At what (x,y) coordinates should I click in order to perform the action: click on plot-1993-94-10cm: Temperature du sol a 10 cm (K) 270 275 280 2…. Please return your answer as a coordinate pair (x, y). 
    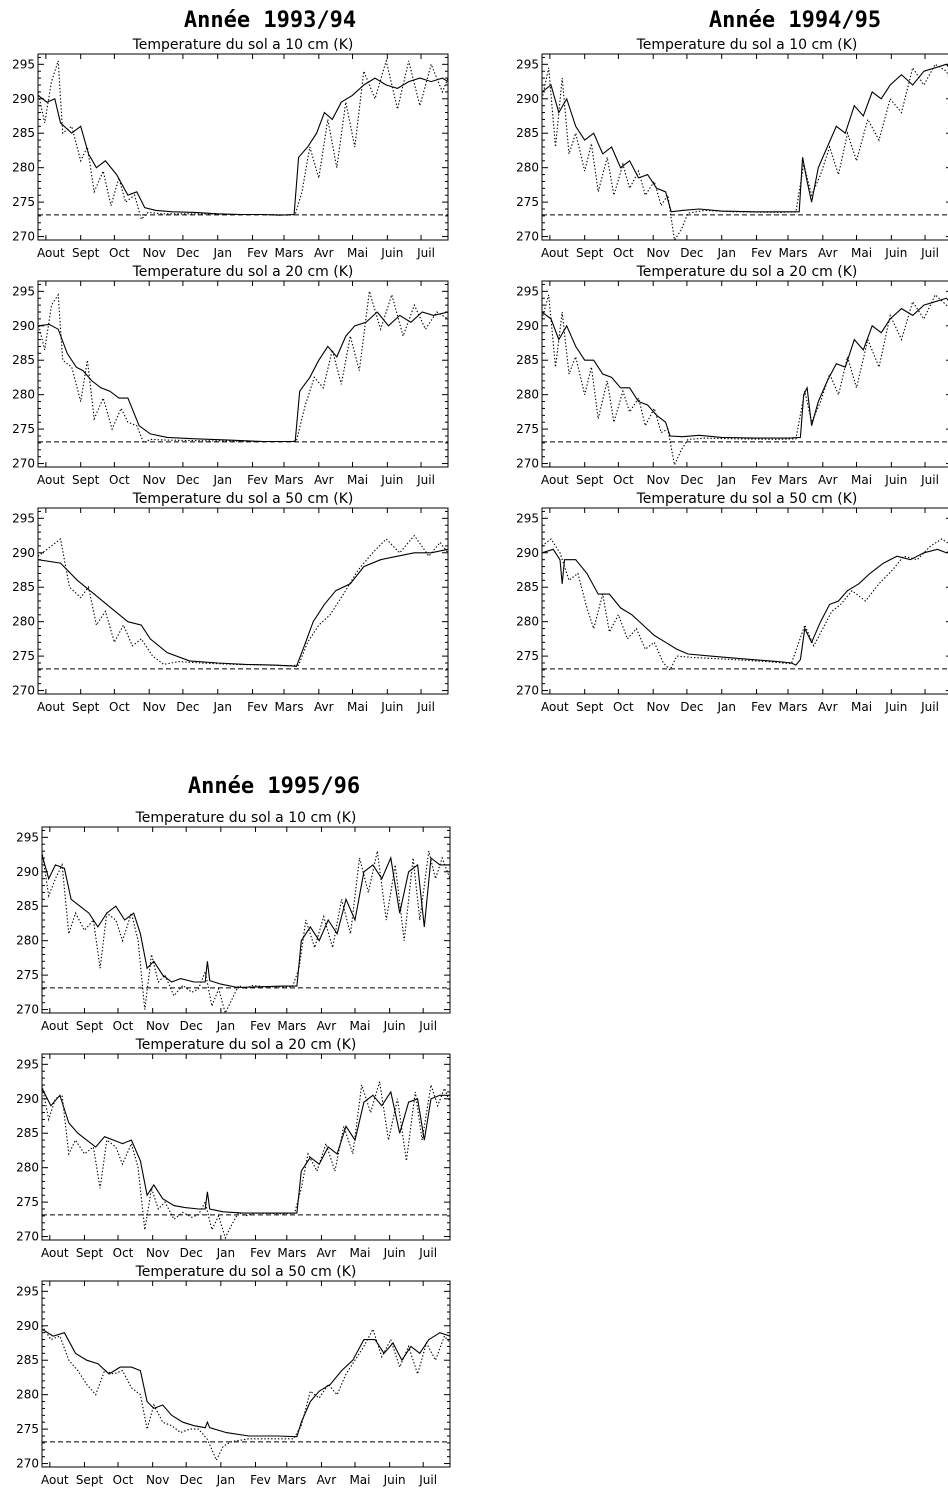
    Looking at the image, I should click on (230, 148).